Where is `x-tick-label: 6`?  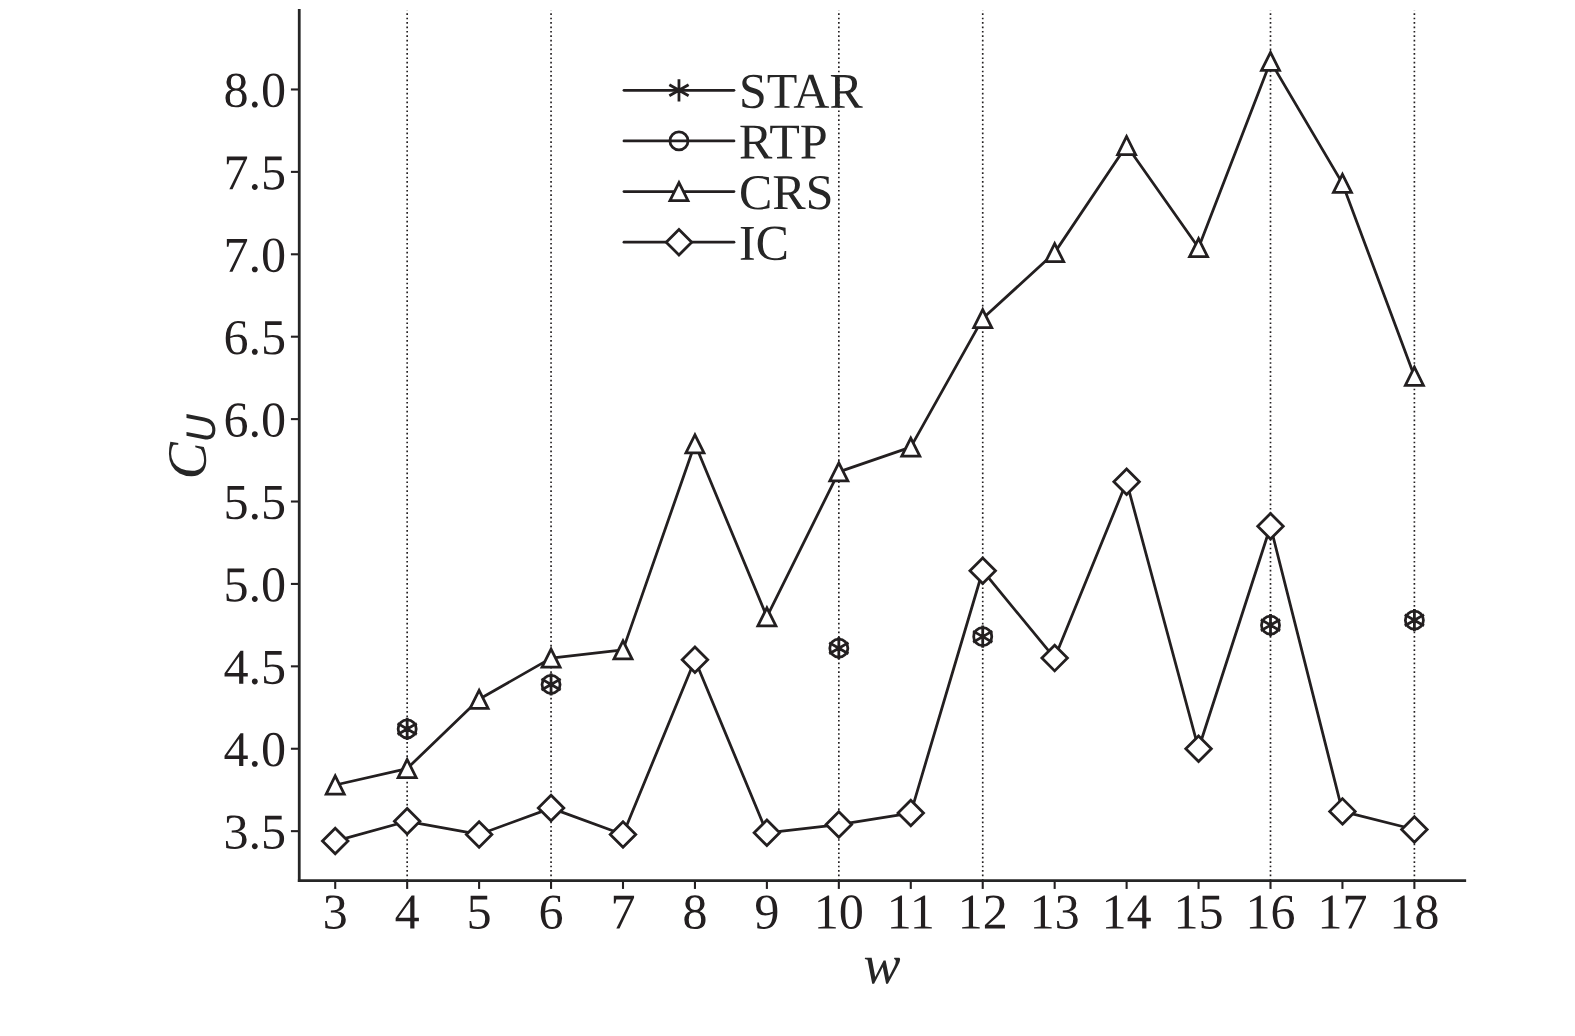
x-tick-label: 6 is located at coordinates (551, 912).